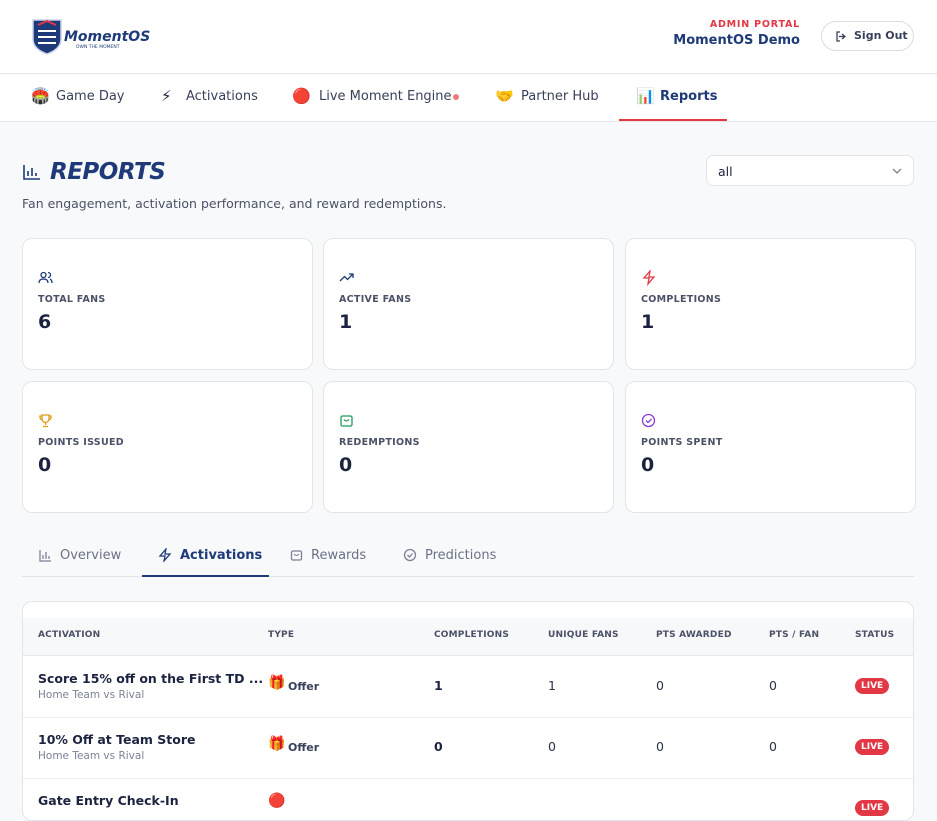  I want to click on nav-tab: Game Day, so click(90, 96).